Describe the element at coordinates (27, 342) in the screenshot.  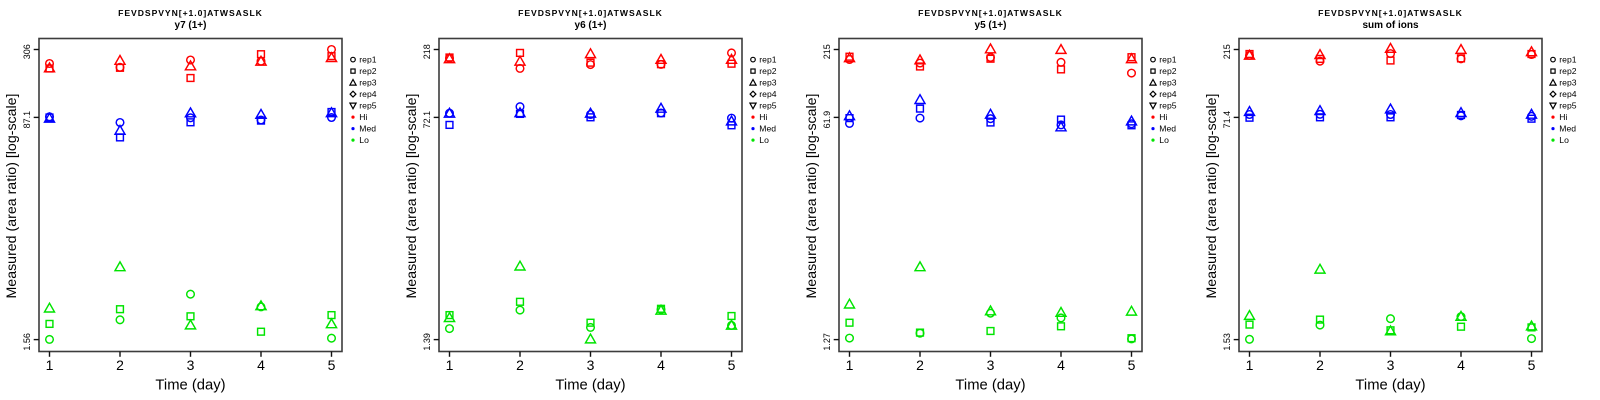
I see `svg-text: 1.56` at that location.